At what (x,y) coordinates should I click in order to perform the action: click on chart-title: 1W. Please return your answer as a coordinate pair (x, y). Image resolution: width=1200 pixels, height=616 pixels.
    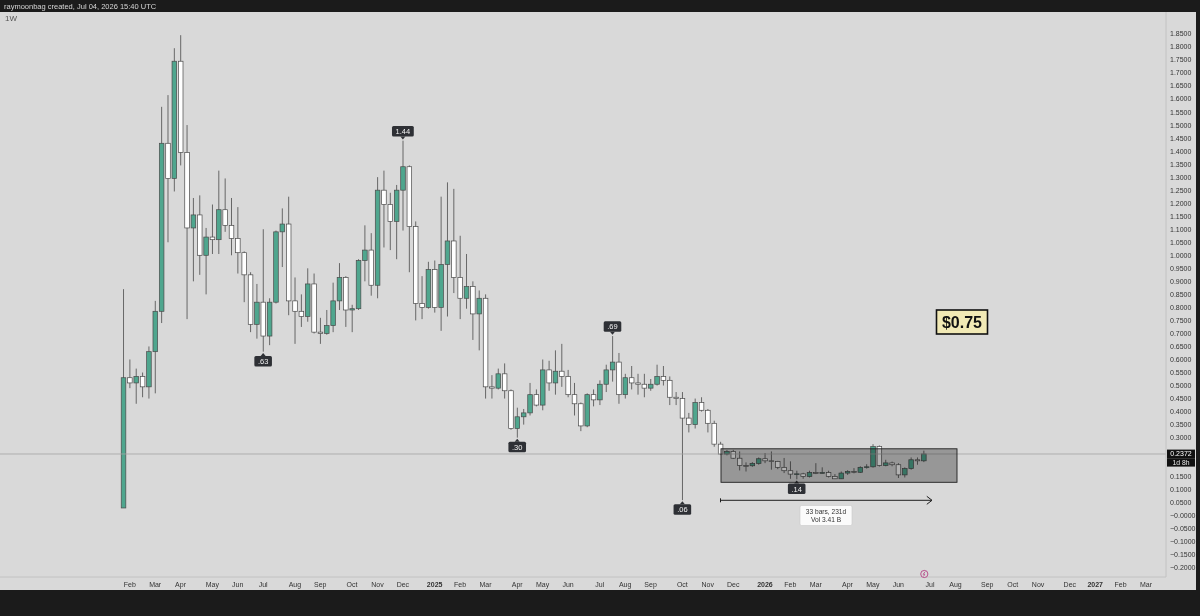
    Looking at the image, I should click on (11, 18).